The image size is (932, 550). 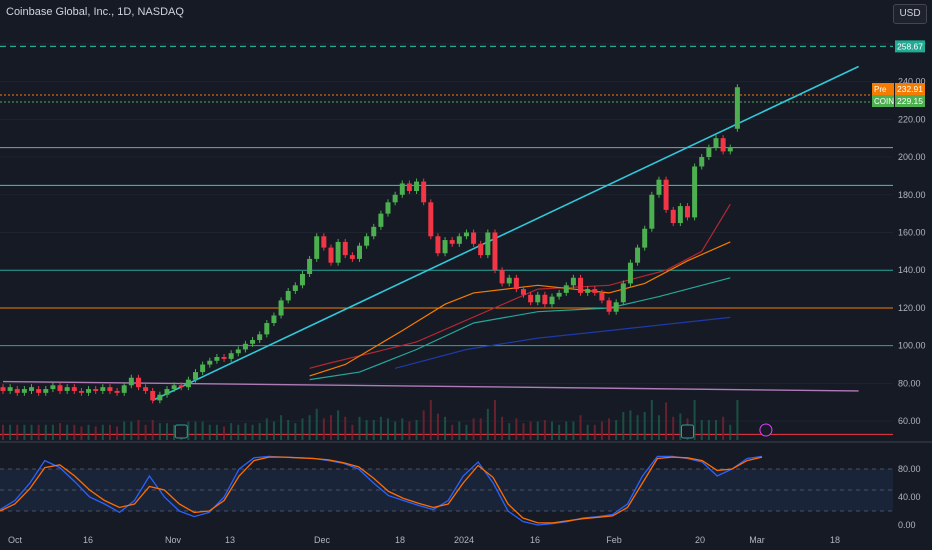 I want to click on premarket-price-tag-label-bg, so click(x=883, y=89).